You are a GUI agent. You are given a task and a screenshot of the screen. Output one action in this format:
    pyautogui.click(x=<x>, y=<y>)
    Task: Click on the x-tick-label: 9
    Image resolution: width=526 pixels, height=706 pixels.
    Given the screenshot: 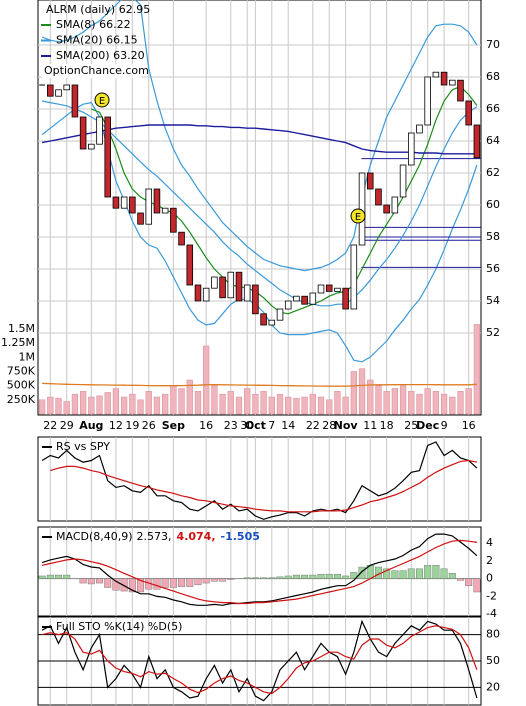 What is the action you would take?
    pyautogui.click(x=444, y=425)
    